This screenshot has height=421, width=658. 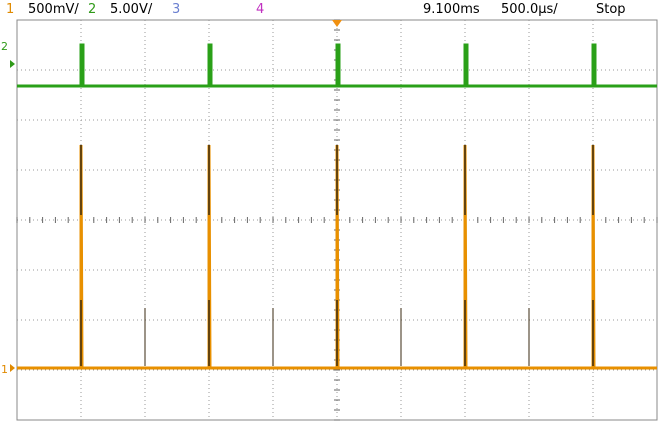 What do you see at coordinates (4, 46) in the screenshot?
I see `ch2-marker: 2` at bounding box center [4, 46].